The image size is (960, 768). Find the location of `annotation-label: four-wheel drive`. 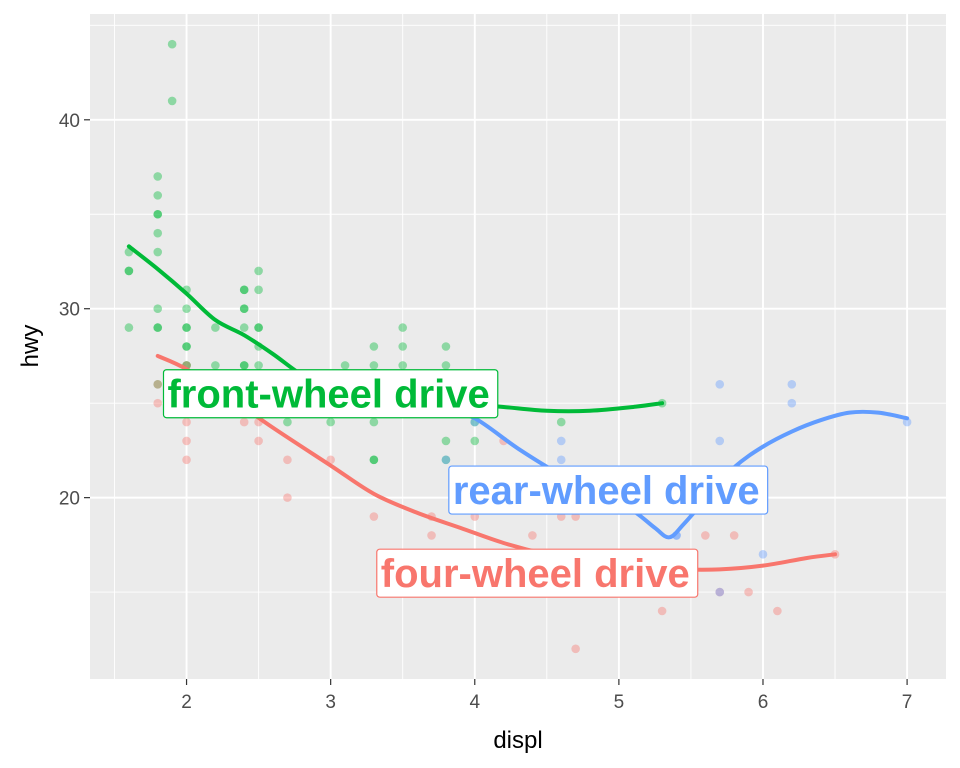

annotation-label: four-wheel drive is located at coordinates (537, 573).